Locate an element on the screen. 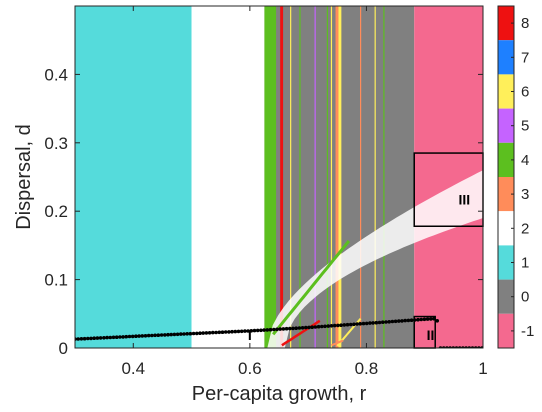 This screenshot has height=412, width=542. colorbar-frame is located at coordinates (506, 177).